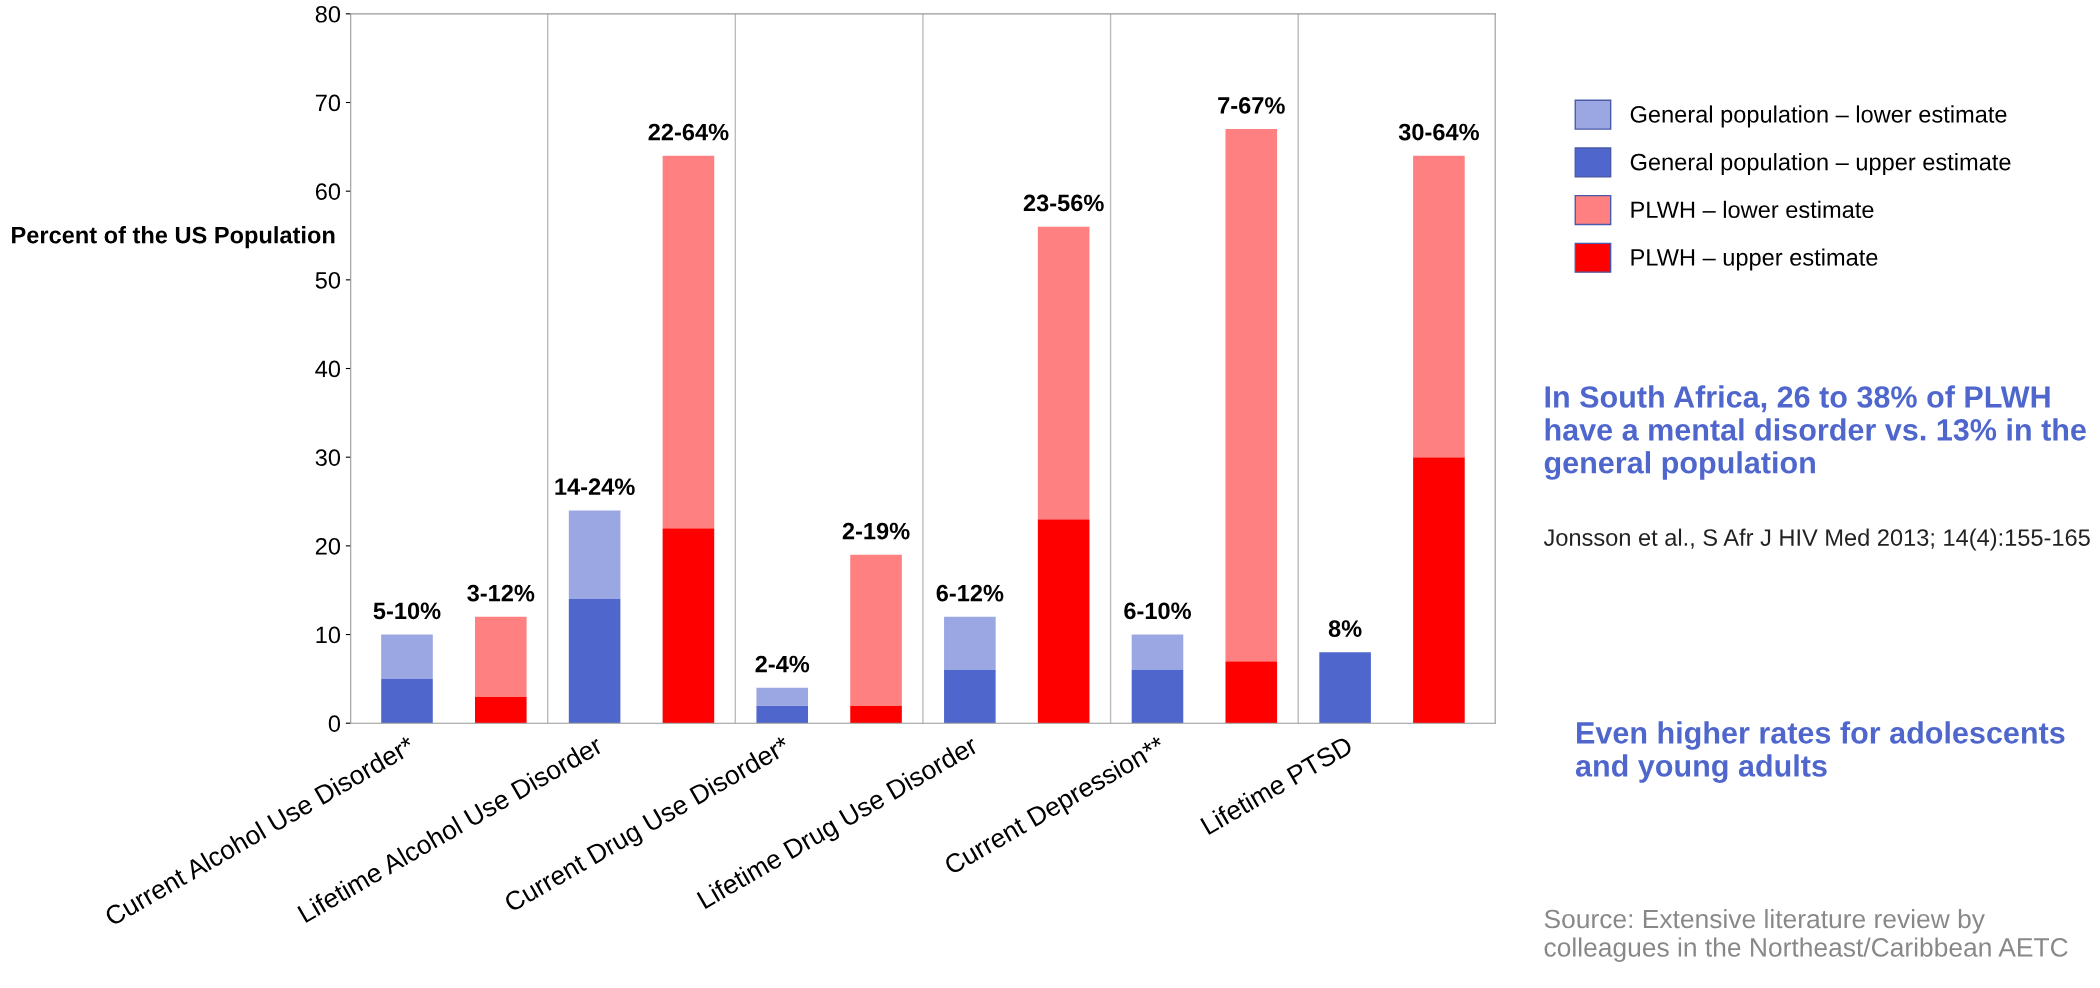 Image resolution: width=2100 pixels, height=988 pixels. What do you see at coordinates (1157, 611) in the screenshot?
I see `total-label: 6-10%` at bounding box center [1157, 611].